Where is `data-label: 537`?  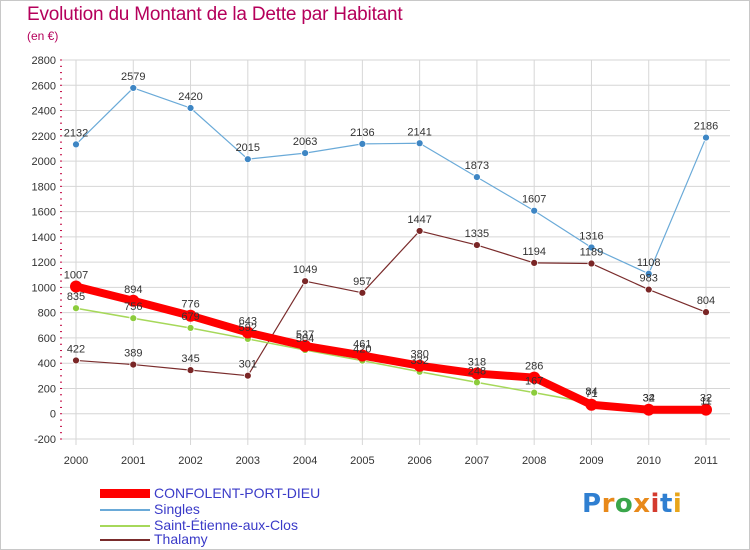
data-label: 537 is located at coordinates (305, 335).